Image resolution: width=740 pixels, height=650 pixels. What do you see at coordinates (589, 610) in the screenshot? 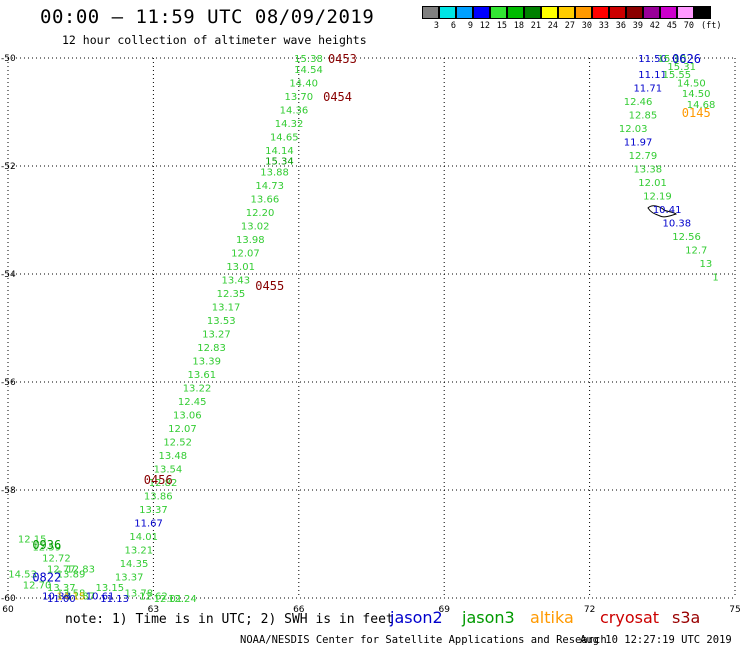
I see `x-tick-label: 72` at bounding box center [589, 610].